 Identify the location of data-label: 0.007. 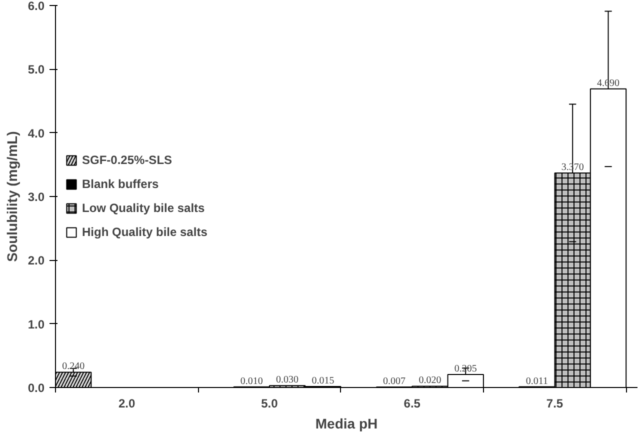
(394, 382).